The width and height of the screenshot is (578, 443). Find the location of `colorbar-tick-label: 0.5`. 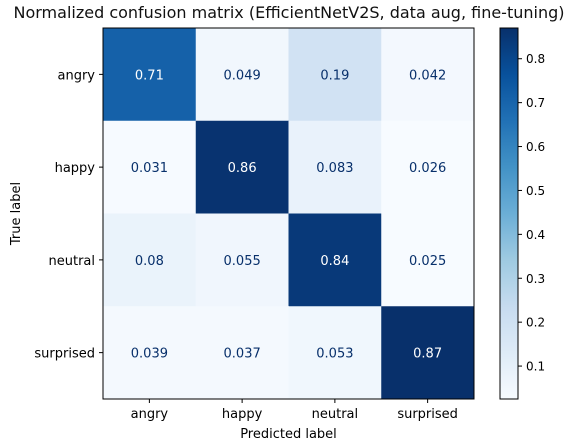

colorbar-tick-label: 0.5 is located at coordinates (535, 191).